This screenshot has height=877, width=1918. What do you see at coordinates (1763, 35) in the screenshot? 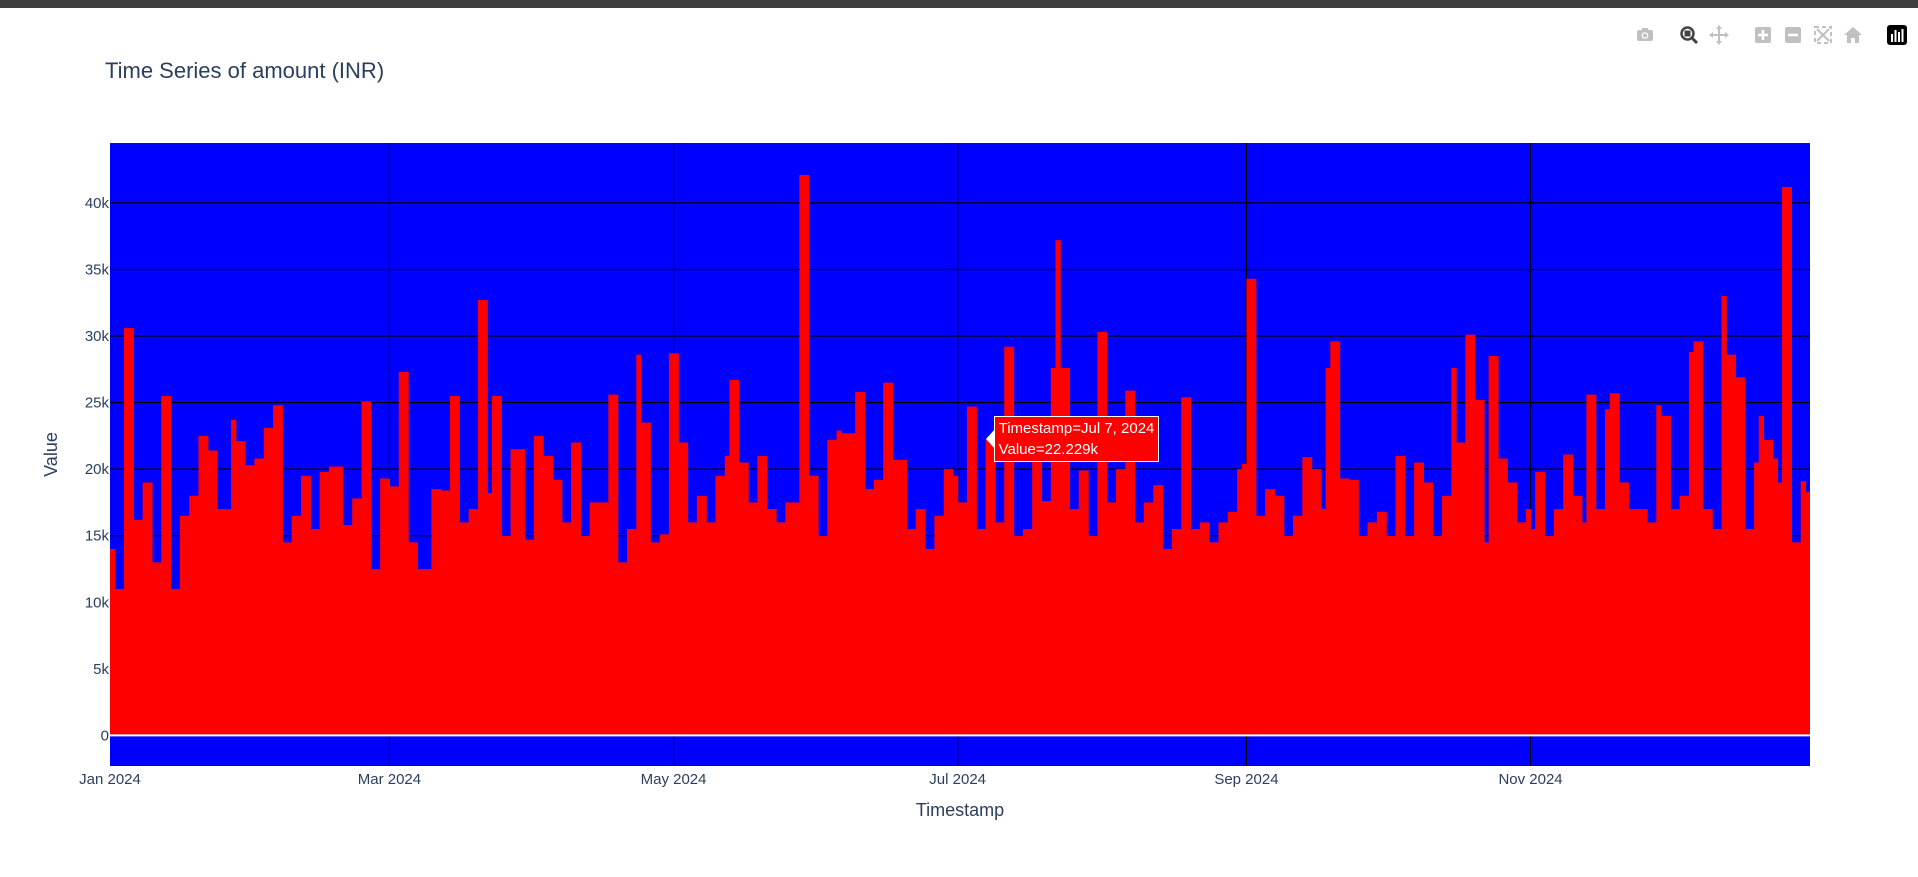
I see `zoom-in-icon` at bounding box center [1763, 35].